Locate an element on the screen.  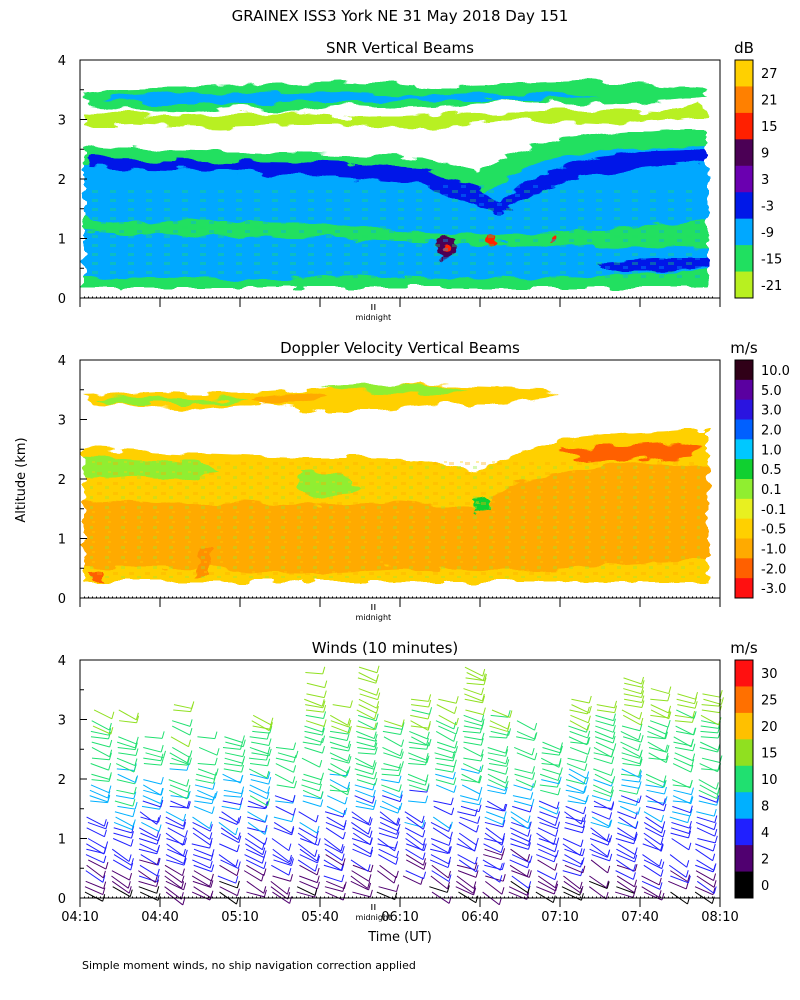
doppler-colorbar-swatch is located at coordinates (744, 429).